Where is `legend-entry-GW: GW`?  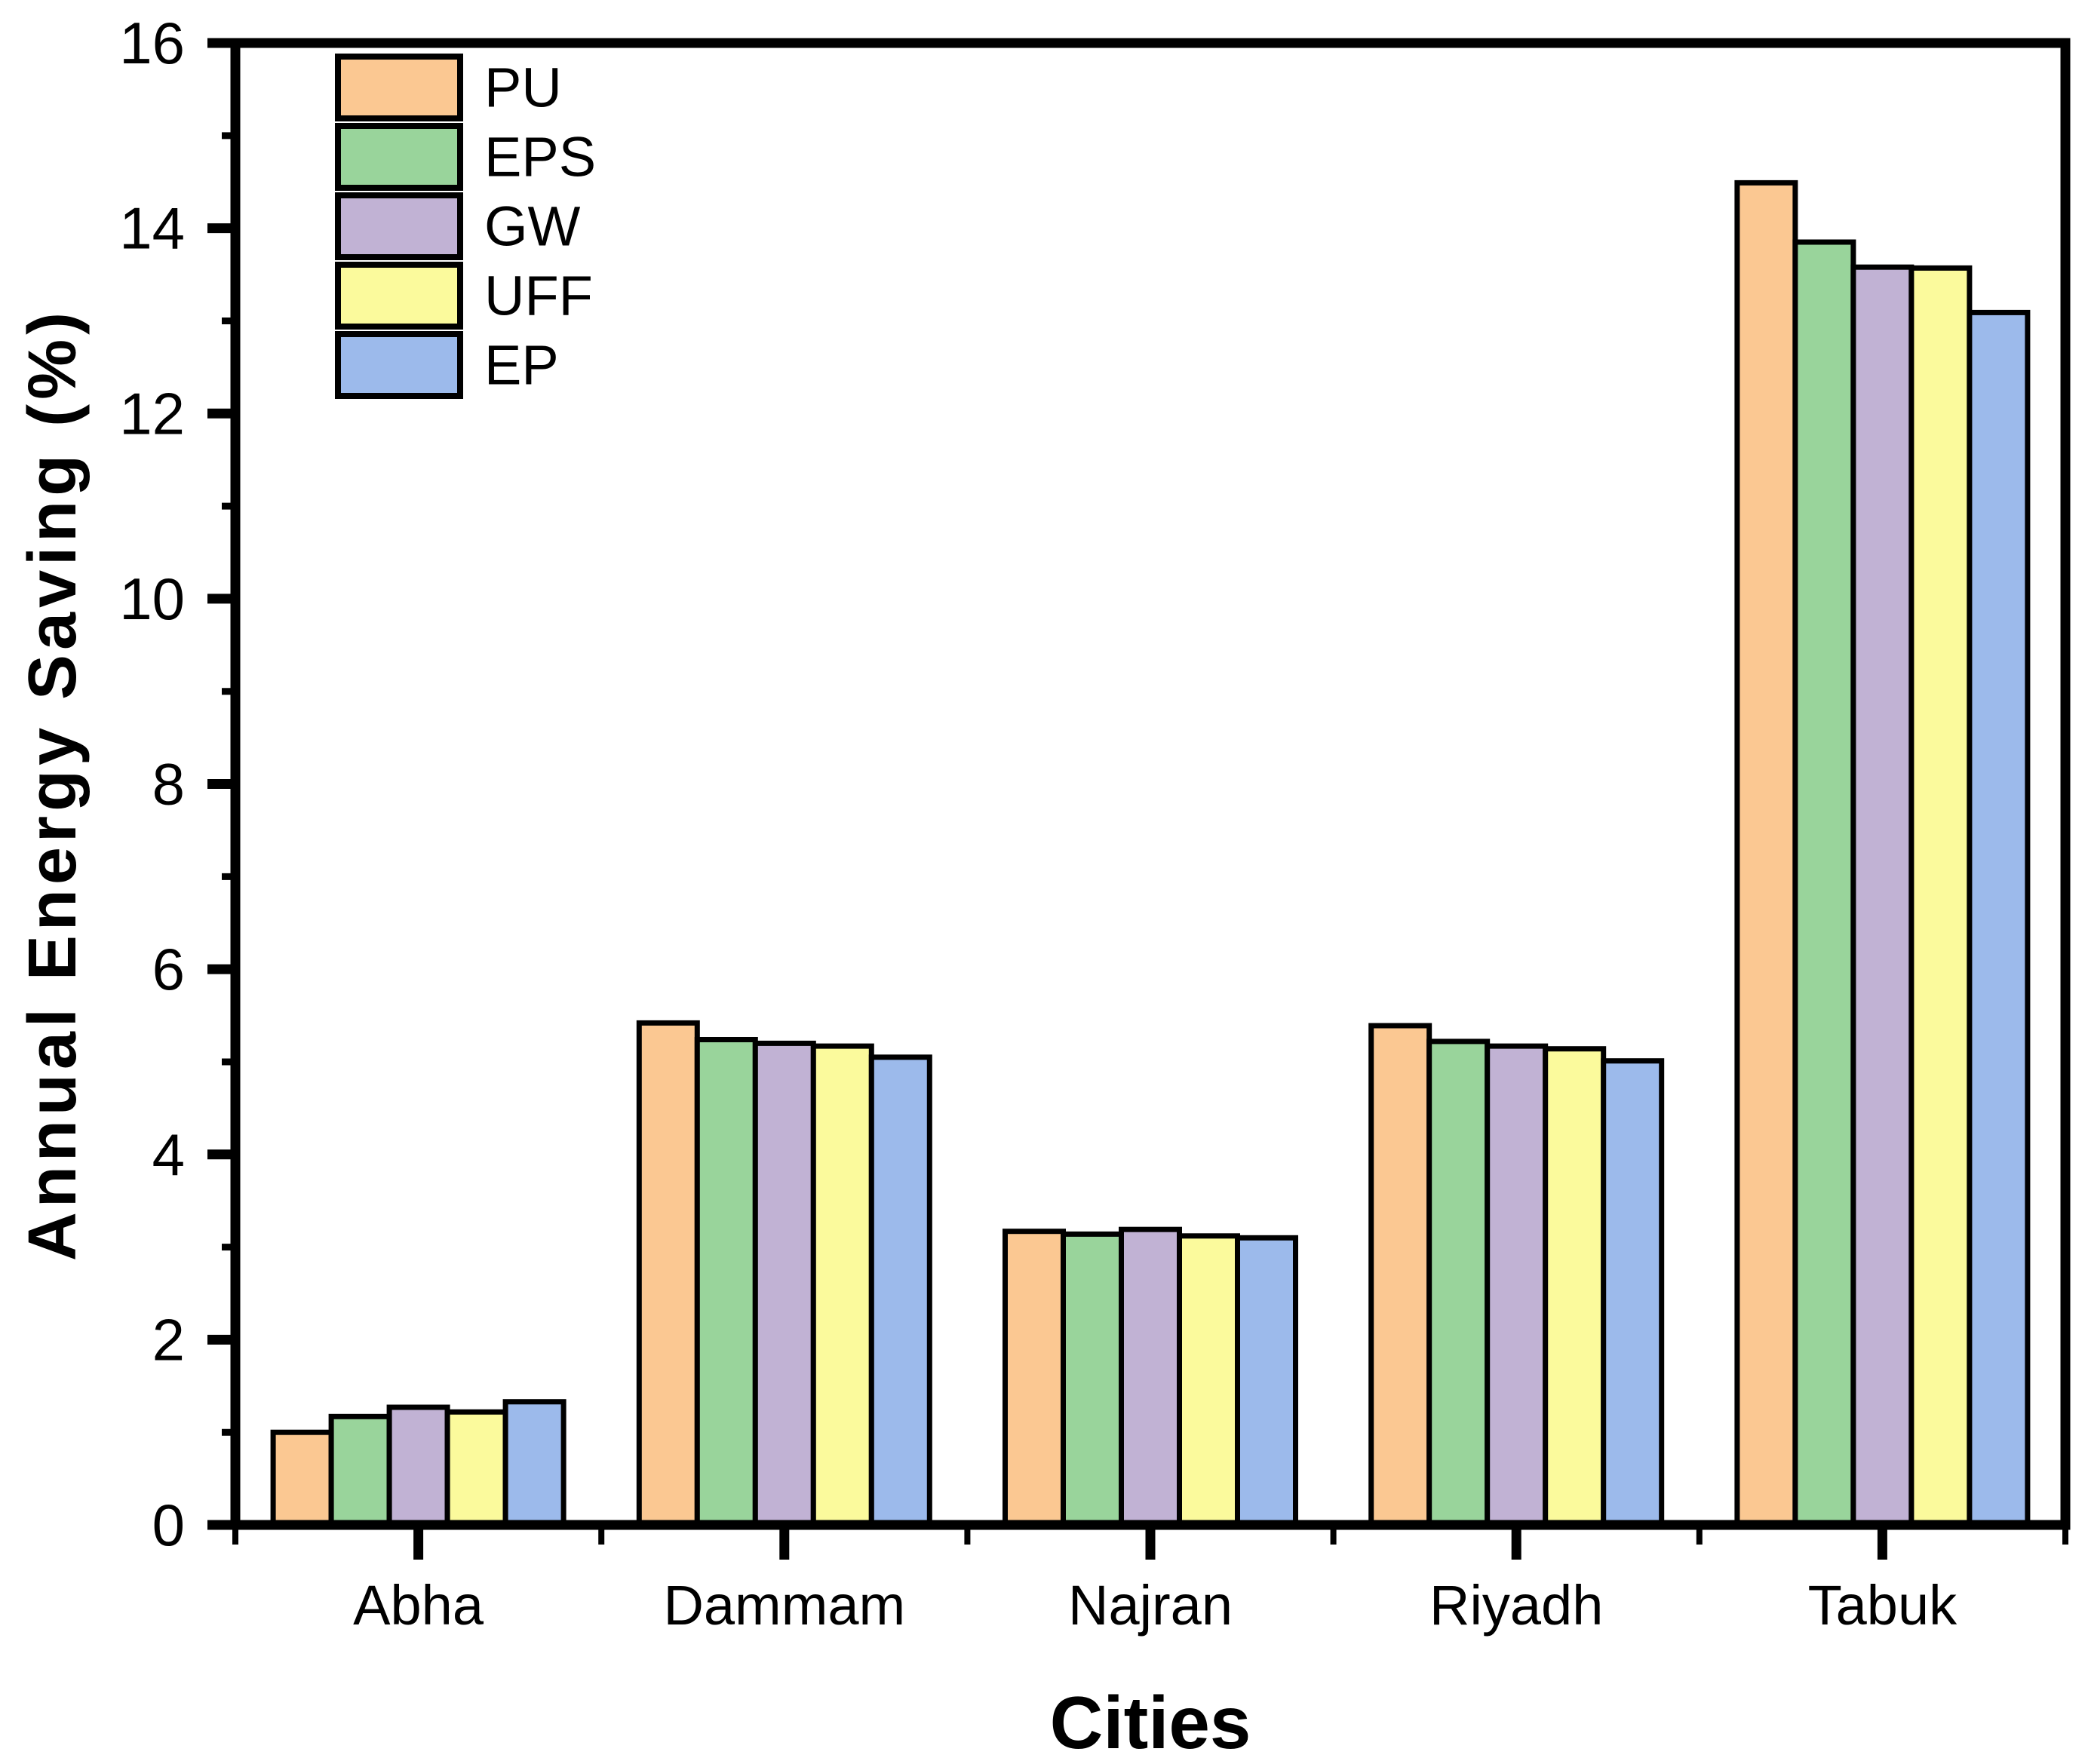
legend-entry-GW: GW is located at coordinates (458, 226).